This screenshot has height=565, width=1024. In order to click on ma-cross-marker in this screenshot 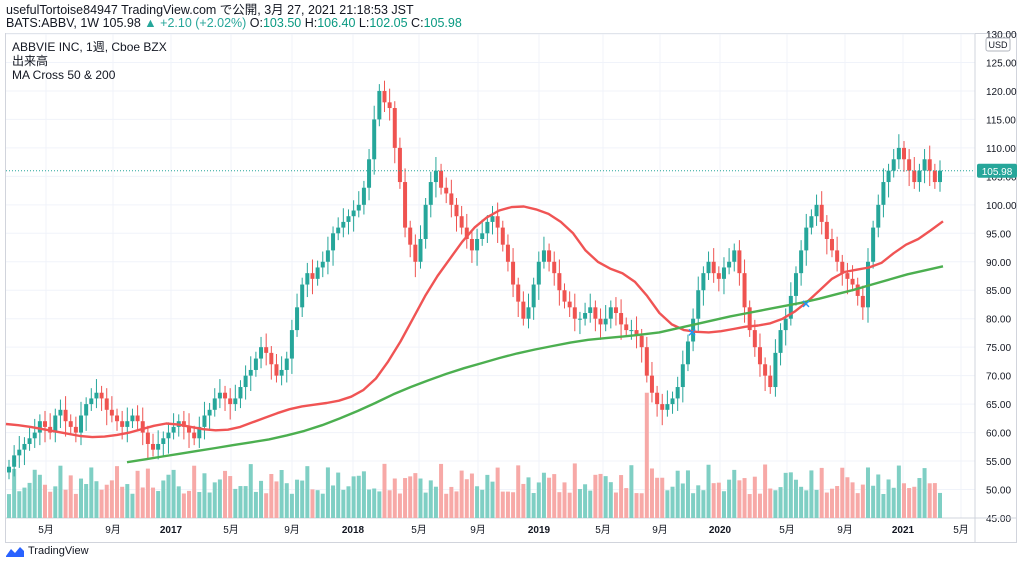, I will do `click(692, 332)`.